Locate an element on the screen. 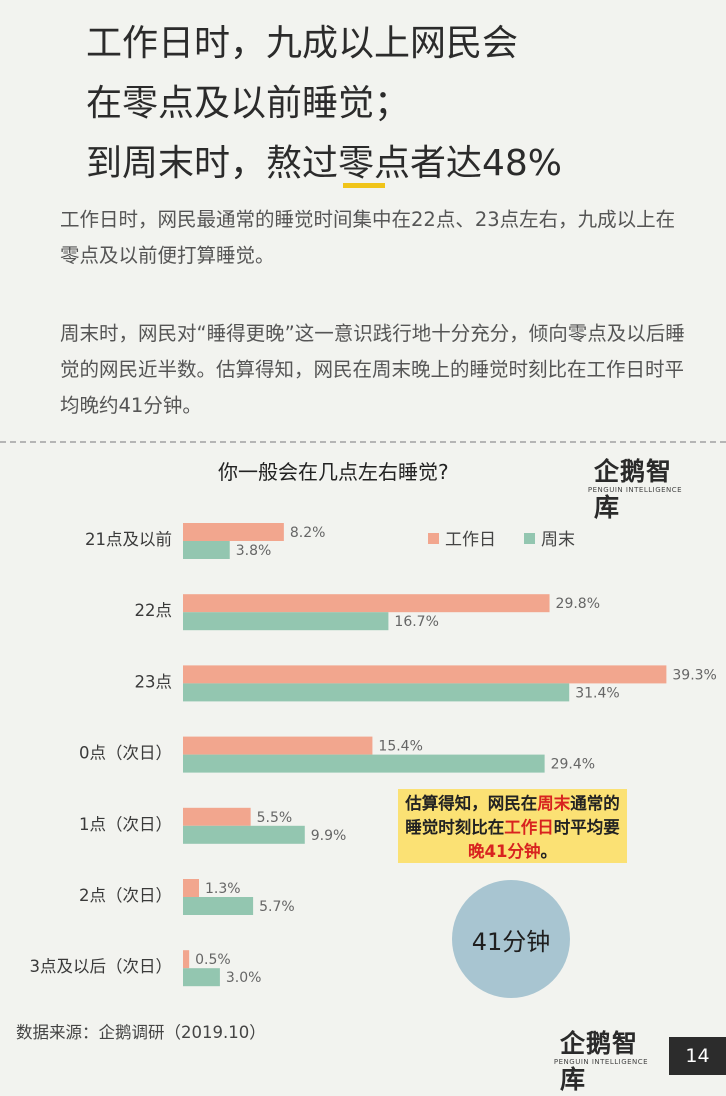 The height and width of the screenshot is (1096, 726). brand-name: 企鹅智库 is located at coordinates (633, 489).